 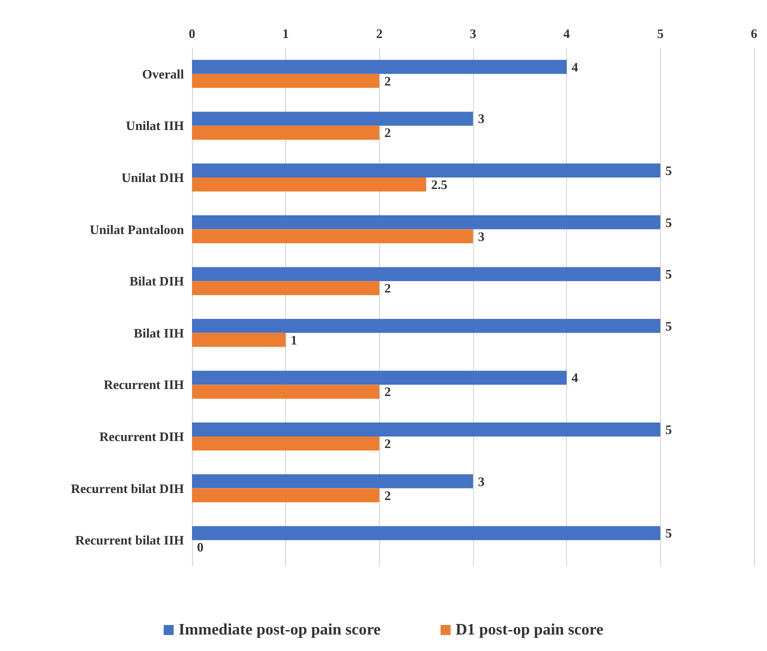 I want to click on y-tick-label: Recurrent bilat IIH, so click(x=129, y=540).